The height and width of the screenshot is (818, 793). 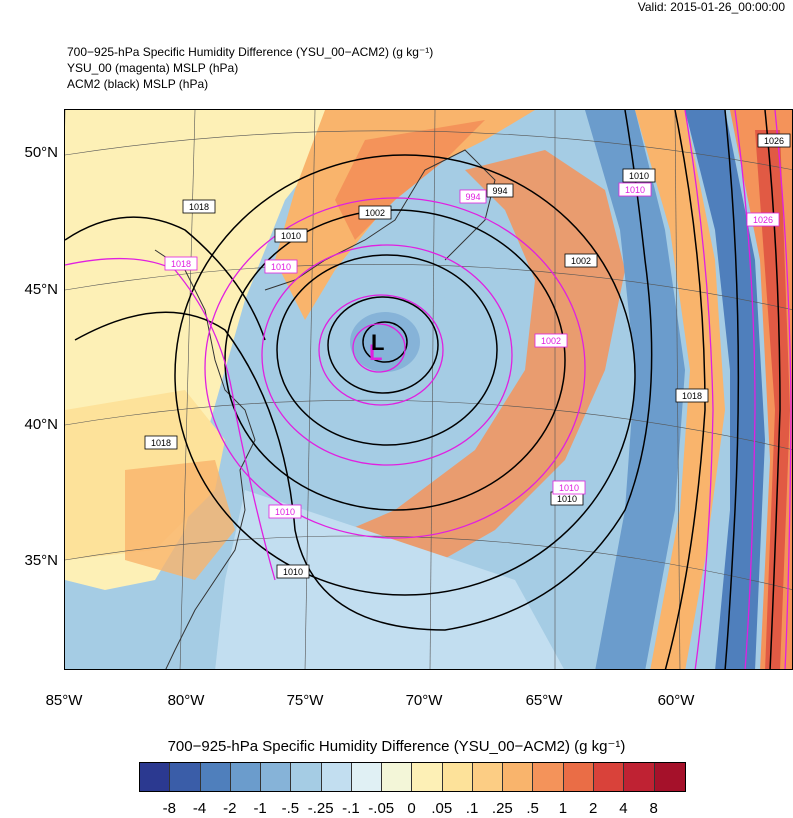 I want to click on colorbar-tick-label: 4, so click(x=623, y=808).